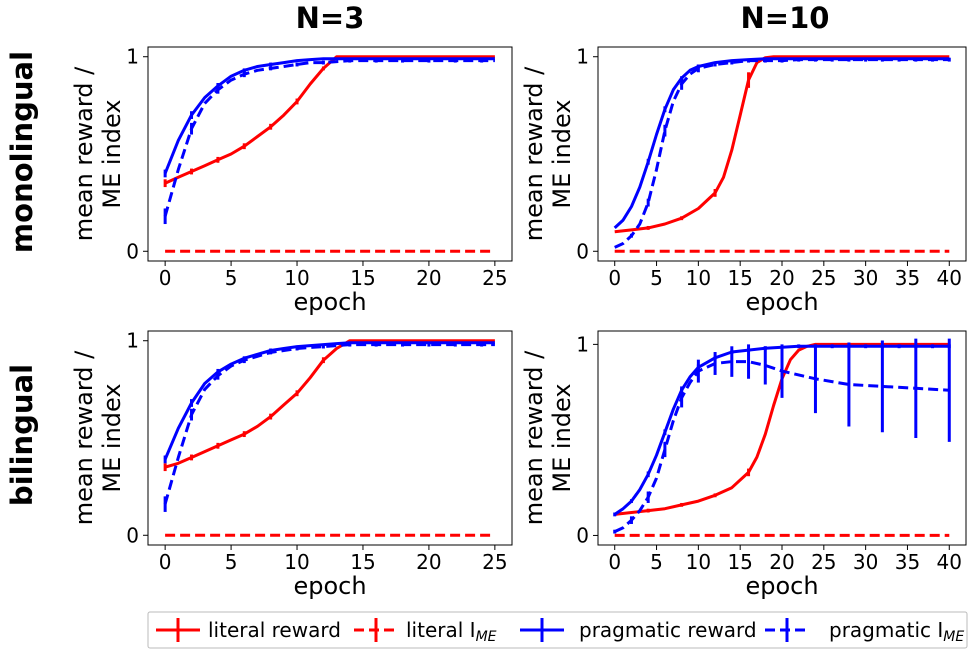 The image size is (975, 655). I want to click on column-title-n3: N=3, so click(330, 18).